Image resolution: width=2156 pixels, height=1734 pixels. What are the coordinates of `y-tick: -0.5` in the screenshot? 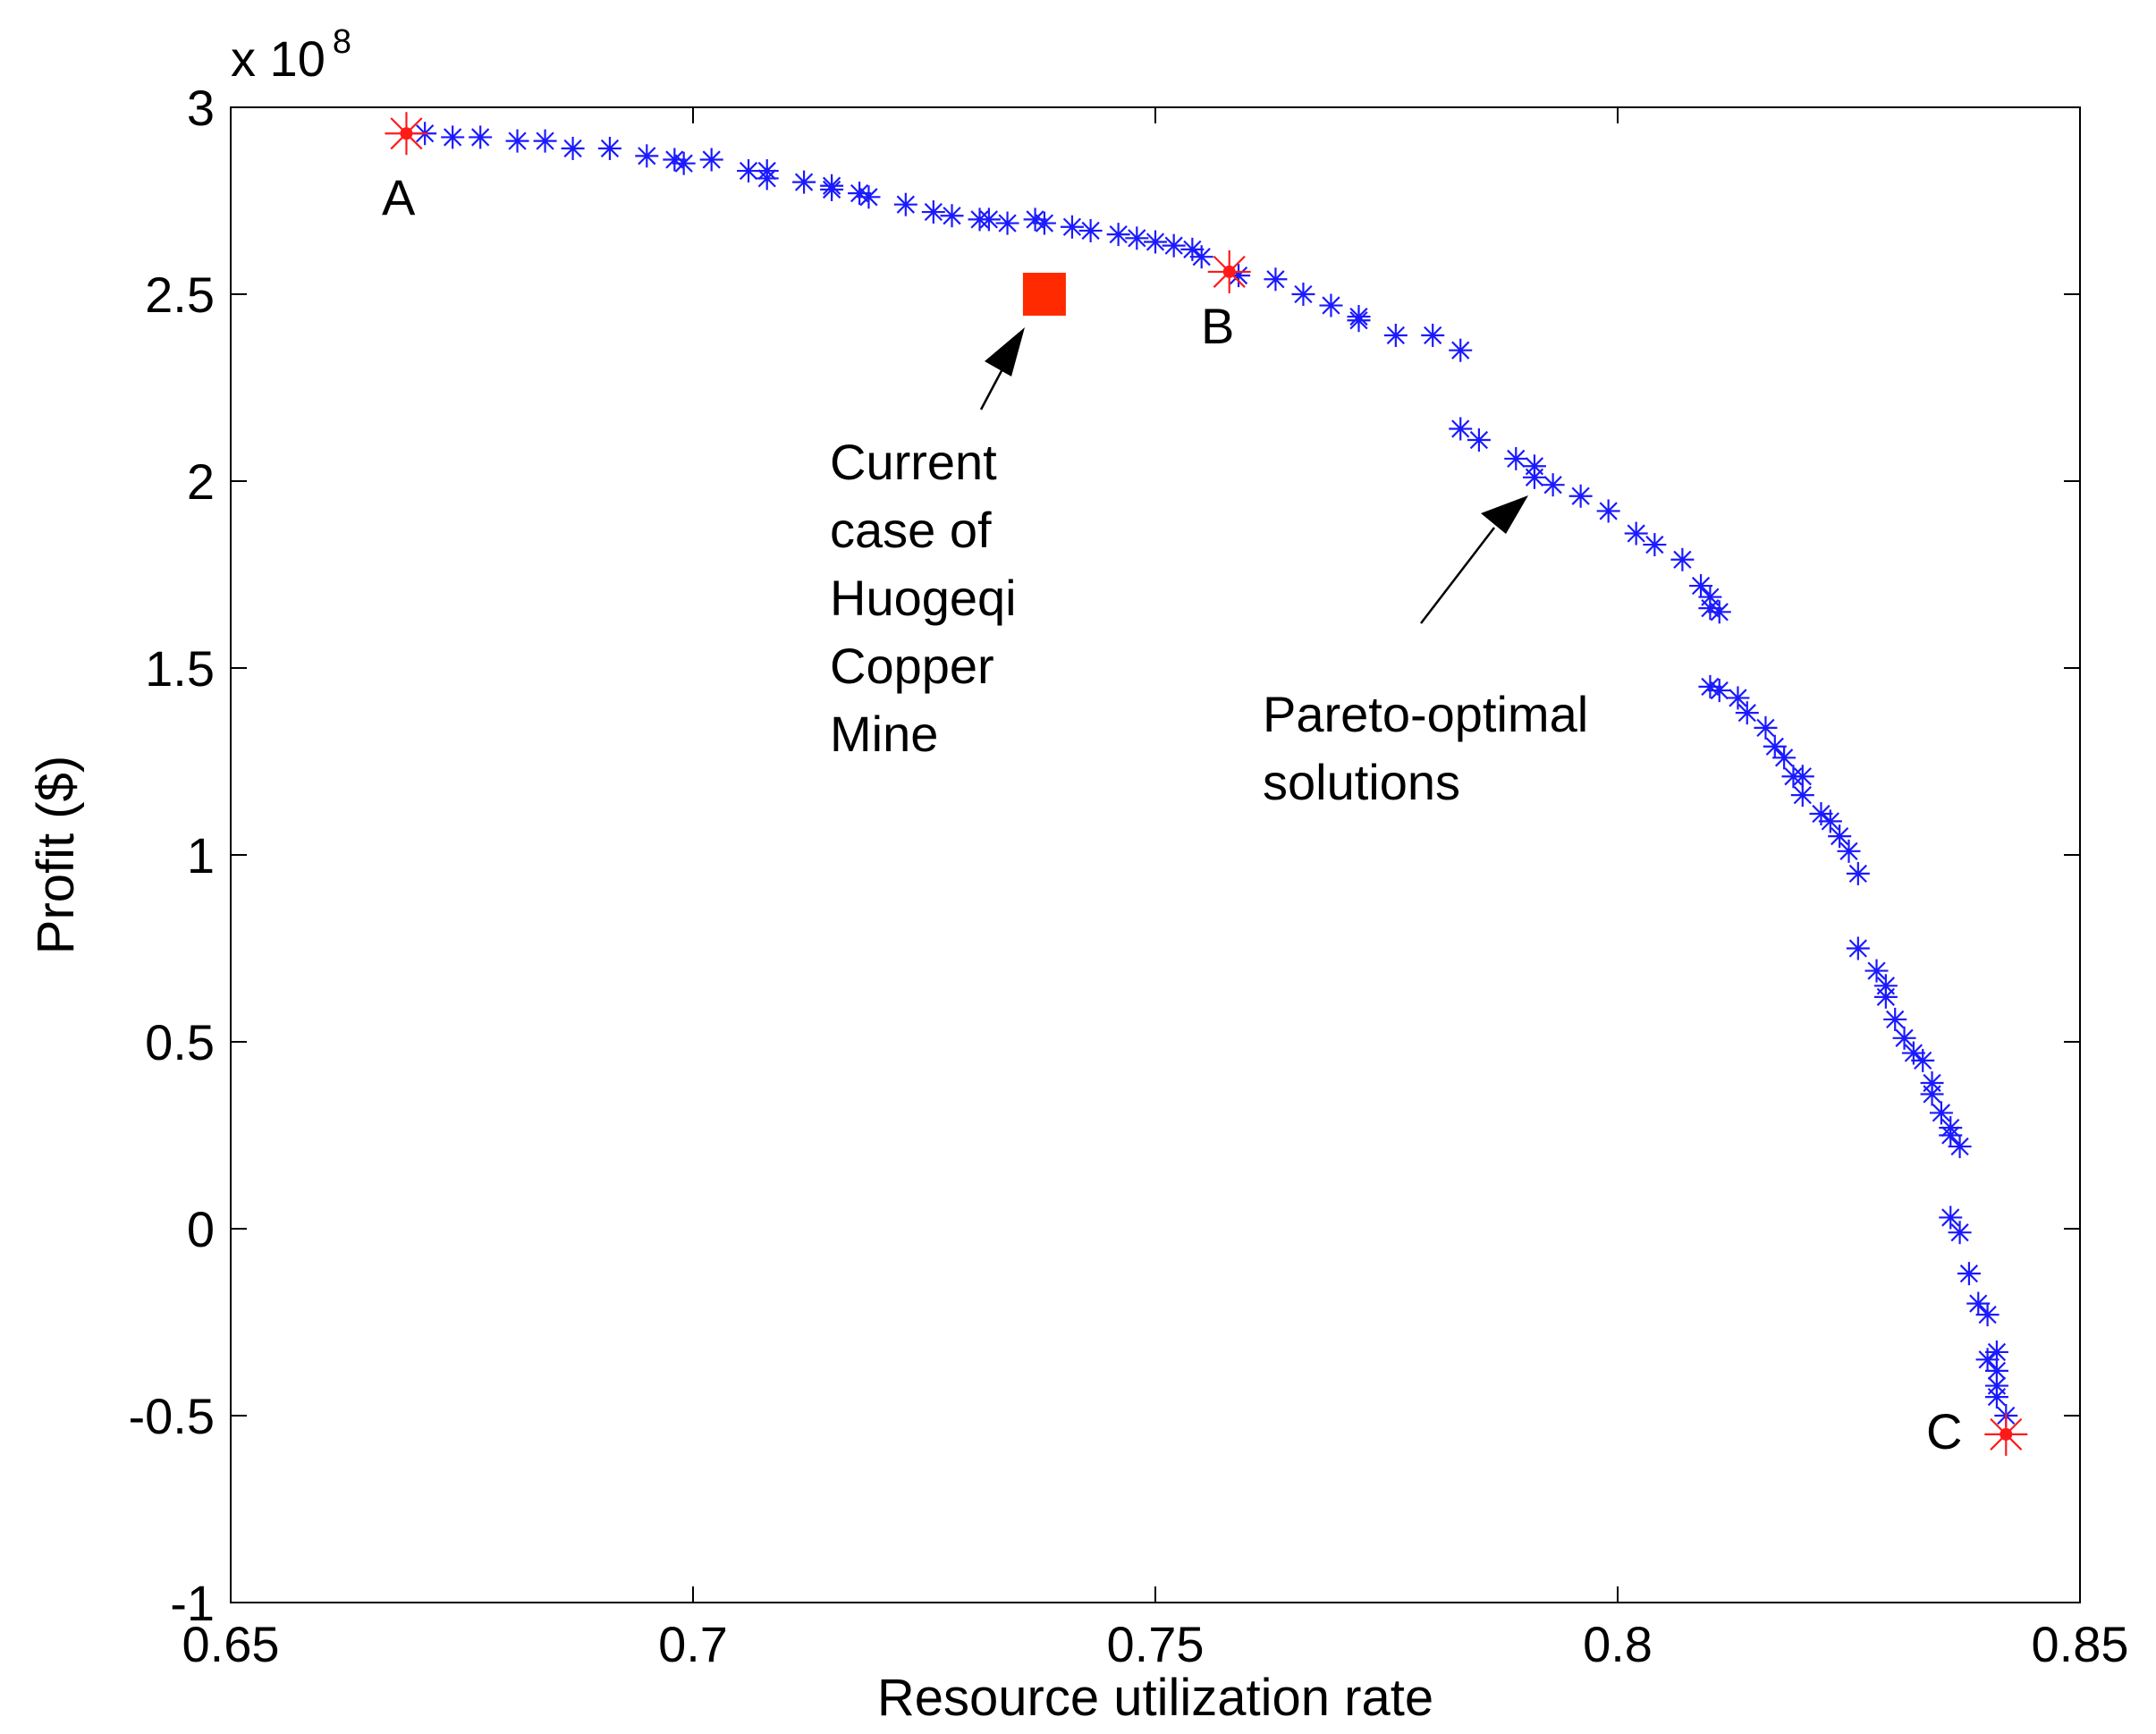 It's located at (1104, 1416).